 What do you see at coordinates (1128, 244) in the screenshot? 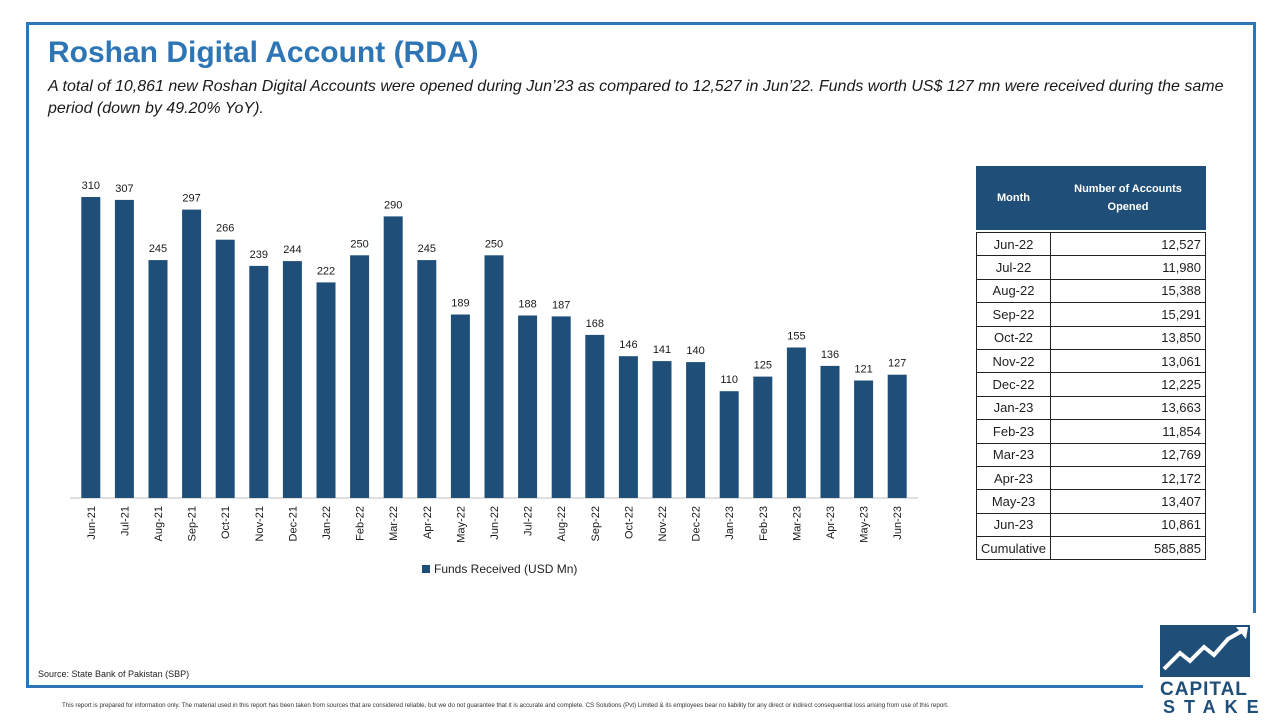
I see `table-cell-accounts: 12,527` at bounding box center [1128, 244].